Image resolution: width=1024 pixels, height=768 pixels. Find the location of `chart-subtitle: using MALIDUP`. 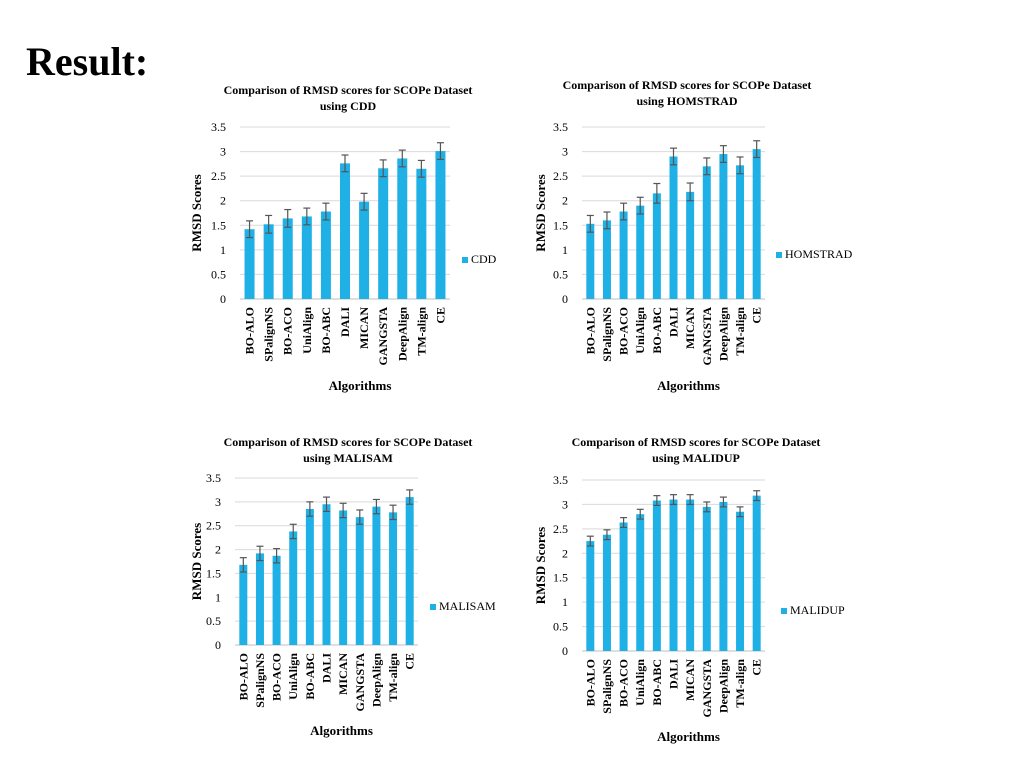

chart-subtitle: using MALIDUP is located at coordinates (696, 458).